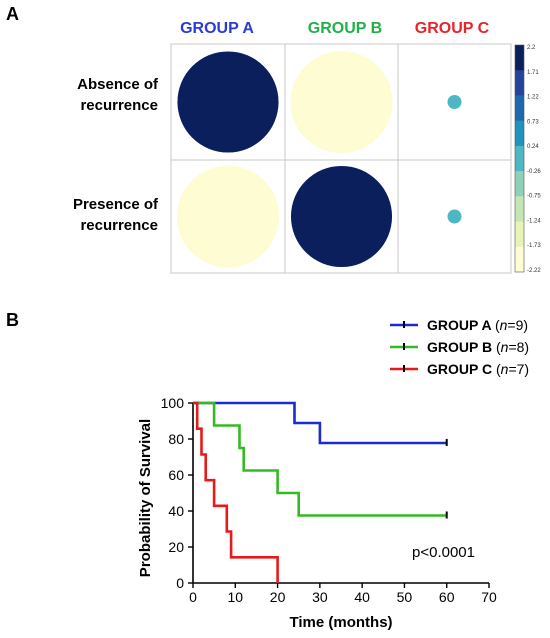 The height and width of the screenshot is (638, 550). Describe the element at coordinates (345, 28) in the screenshot. I see `column-header-group-b: GROUP B` at that location.